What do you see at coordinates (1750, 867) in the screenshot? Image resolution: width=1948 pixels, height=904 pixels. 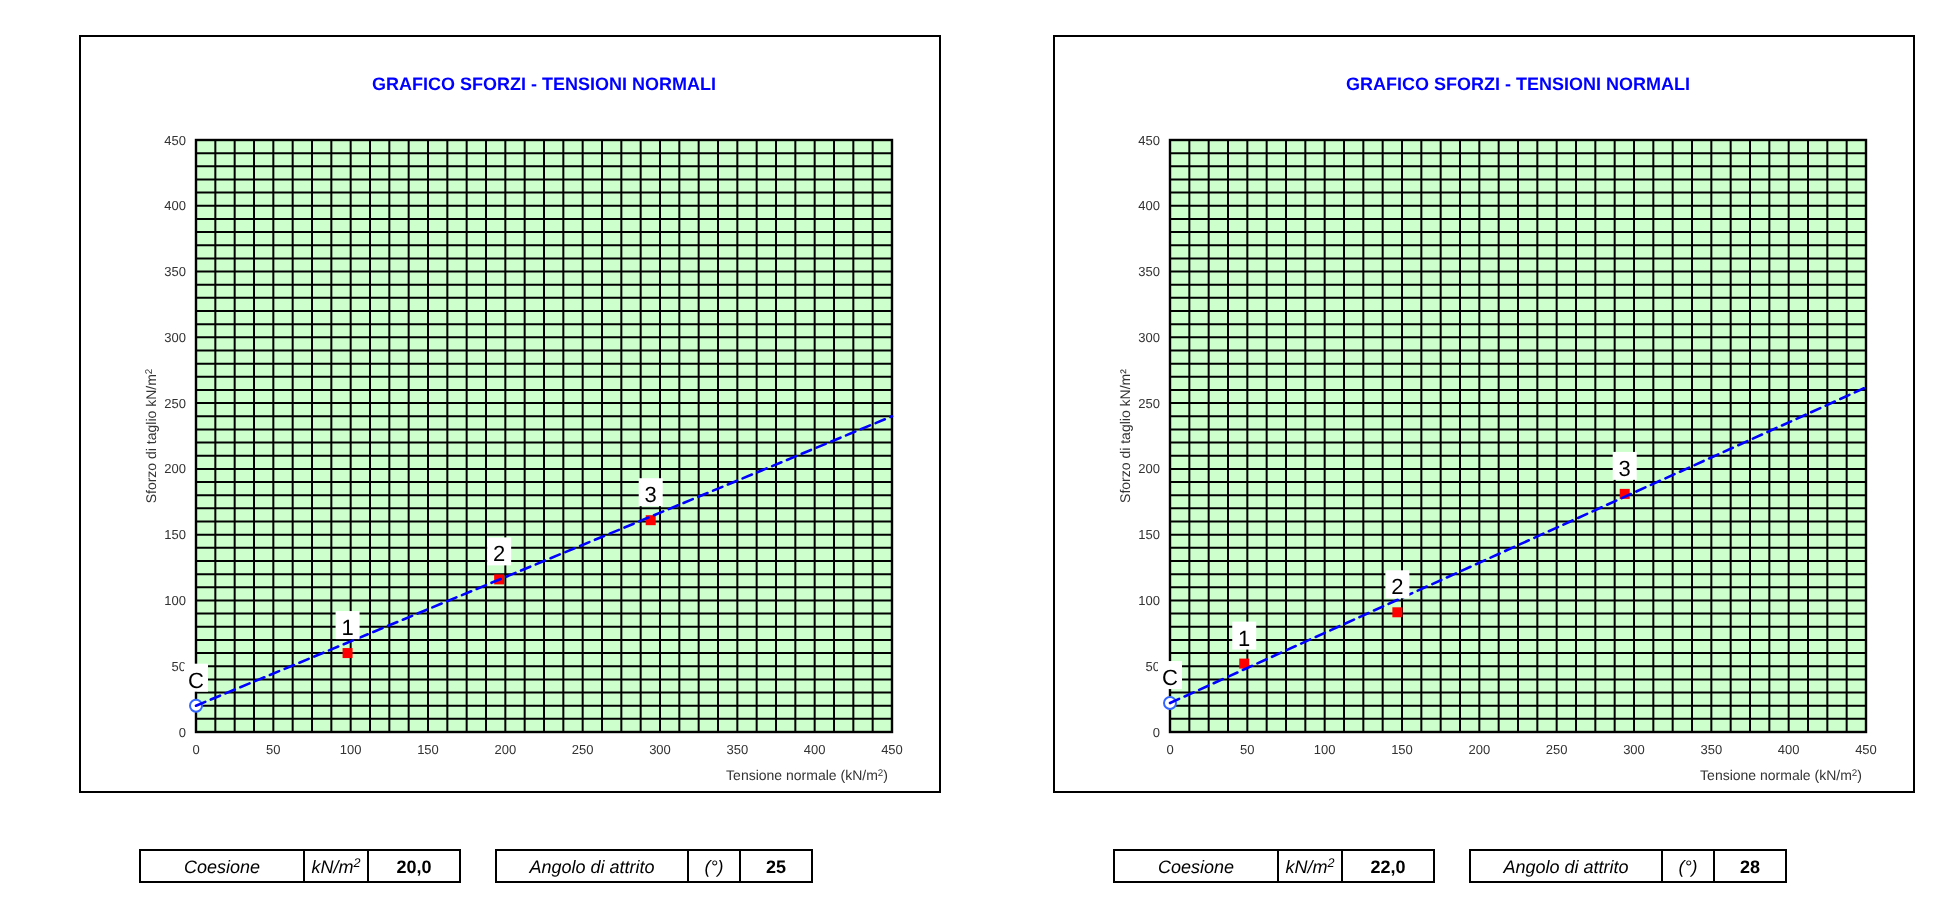 I see `text: 28` at bounding box center [1750, 867].